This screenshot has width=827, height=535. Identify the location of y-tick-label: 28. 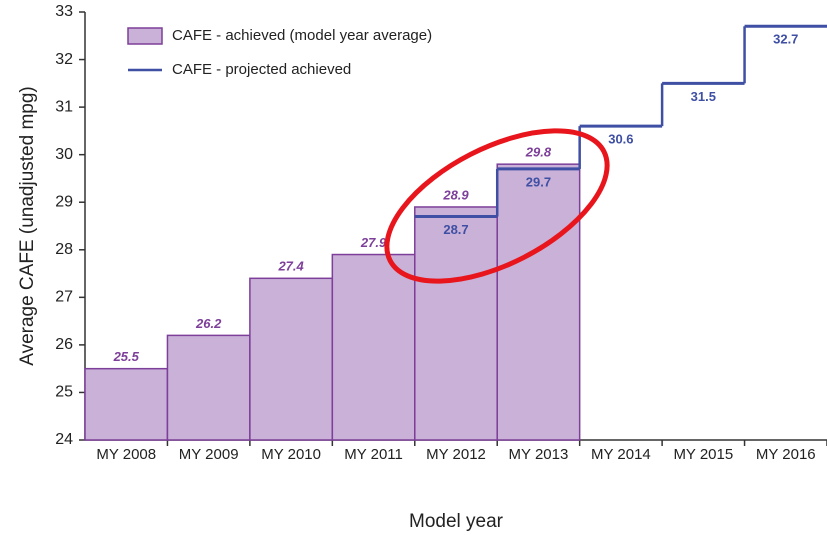
(64, 249).